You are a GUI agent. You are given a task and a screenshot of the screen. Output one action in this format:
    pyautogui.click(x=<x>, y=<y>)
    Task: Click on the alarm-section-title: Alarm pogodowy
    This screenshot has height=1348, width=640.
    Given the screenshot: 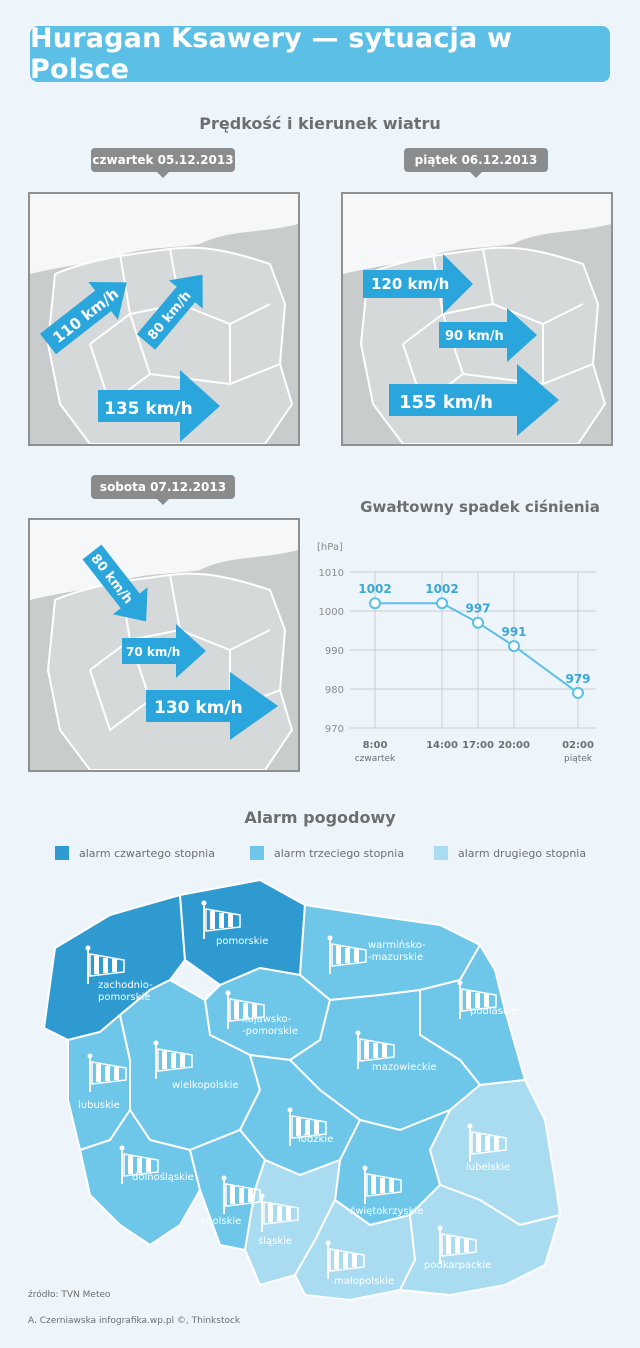 What is the action you would take?
    pyautogui.click(x=320, y=817)
    